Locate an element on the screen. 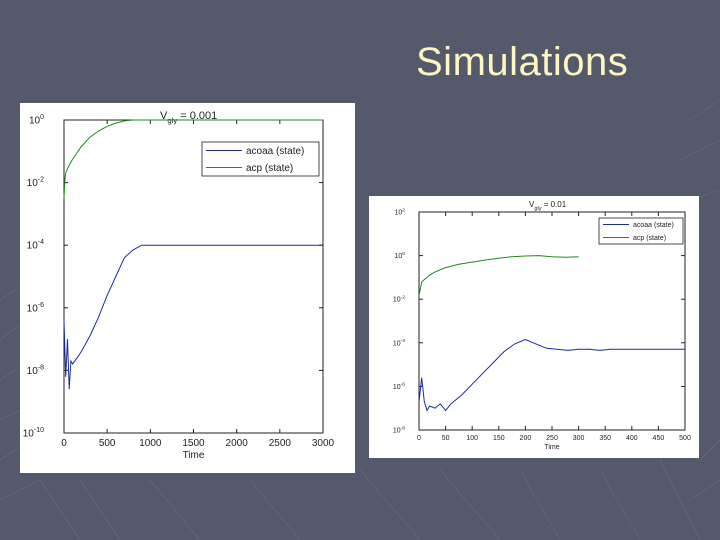 This screenshot has height=540, width=720. chart-title: Vgly = 0.01 is located at coordinates (548, 206).